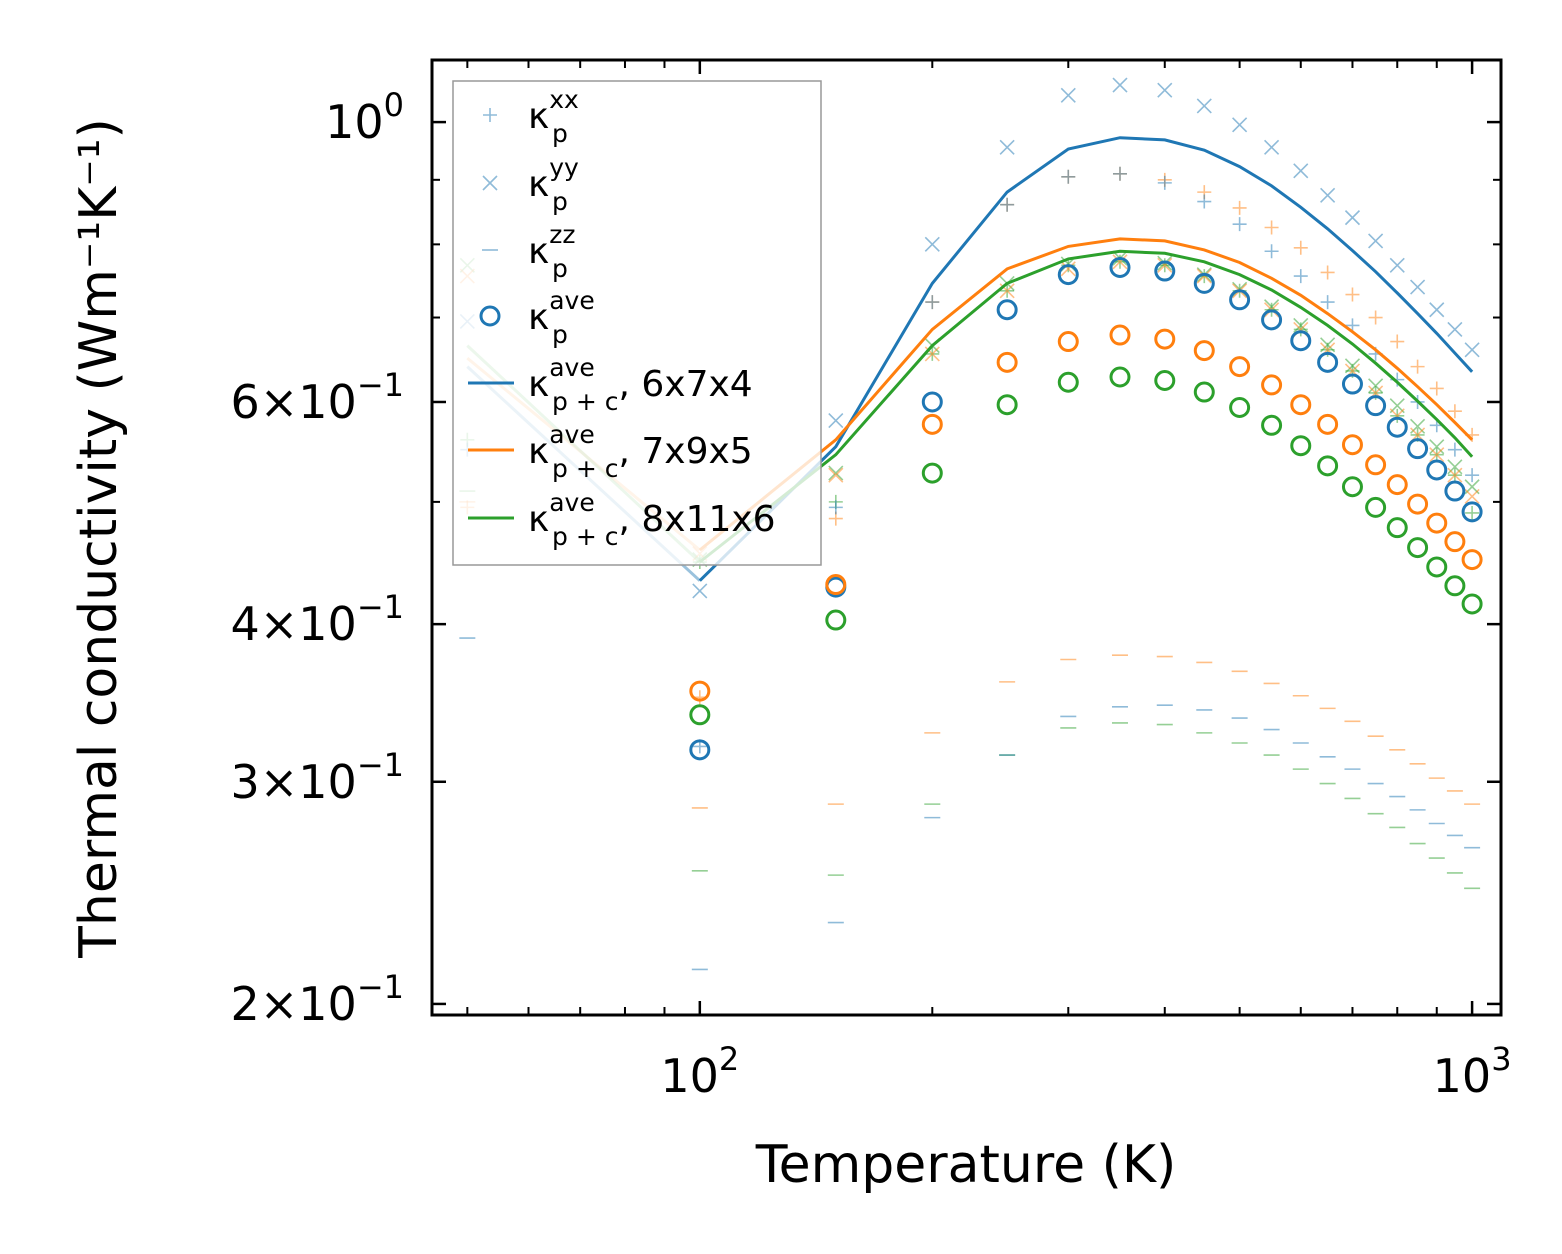 The image size is (1562, 1254). Describe the element at coordinates (1328, 424) in the screenshot. I see `marker-kave-p-7x9x5-650K` at that location.